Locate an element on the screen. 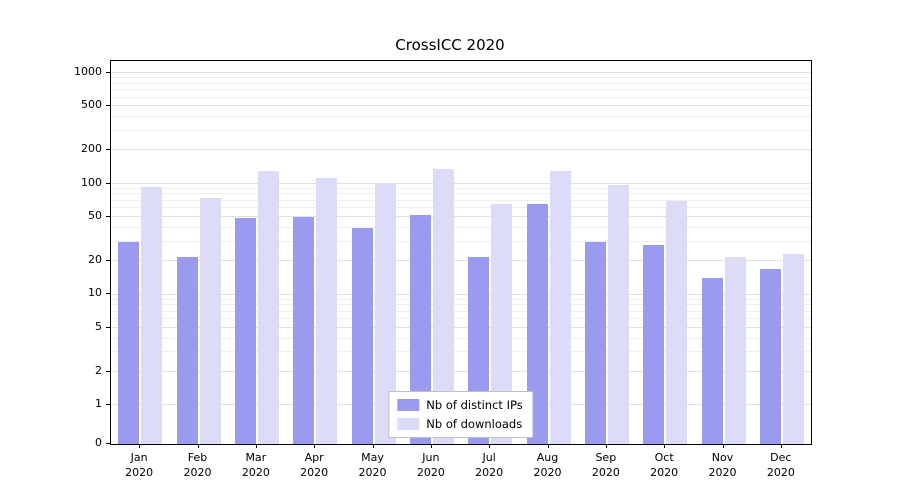 Image resolution: width=900 pixels, height=500 pixels. y-tick-label: 20 is located at coordinates (95, 260).